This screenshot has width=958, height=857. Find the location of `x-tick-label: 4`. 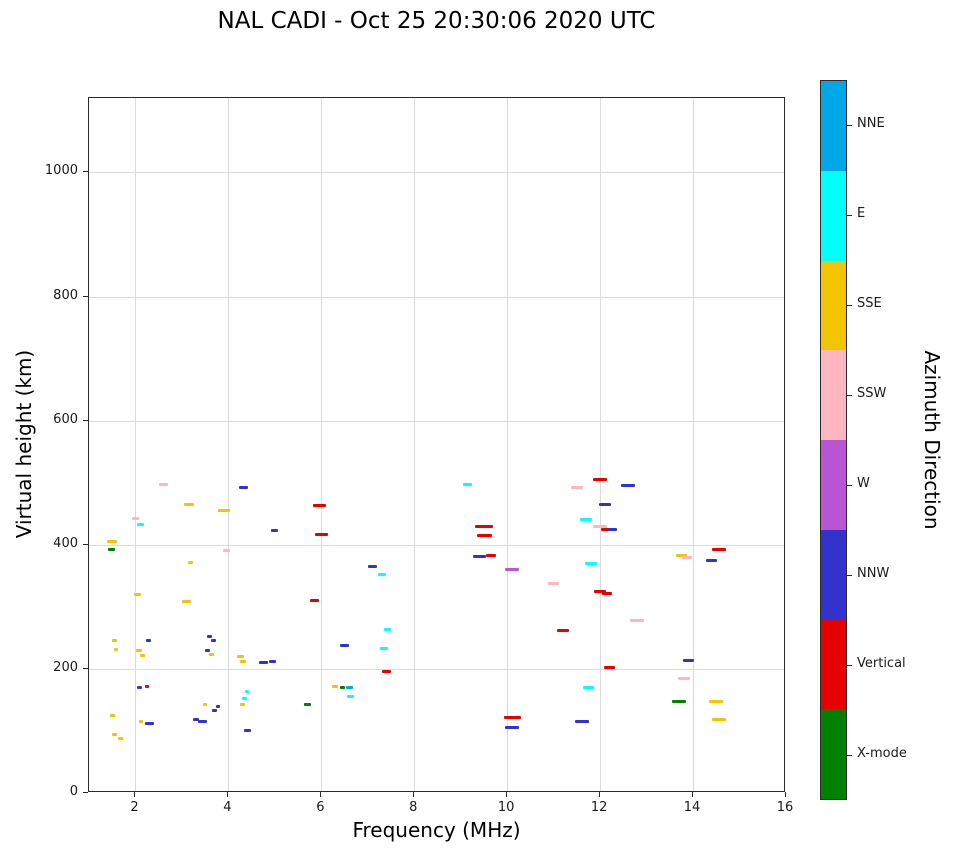

x-tick-label: 4 is located at coordinates (227, 807).